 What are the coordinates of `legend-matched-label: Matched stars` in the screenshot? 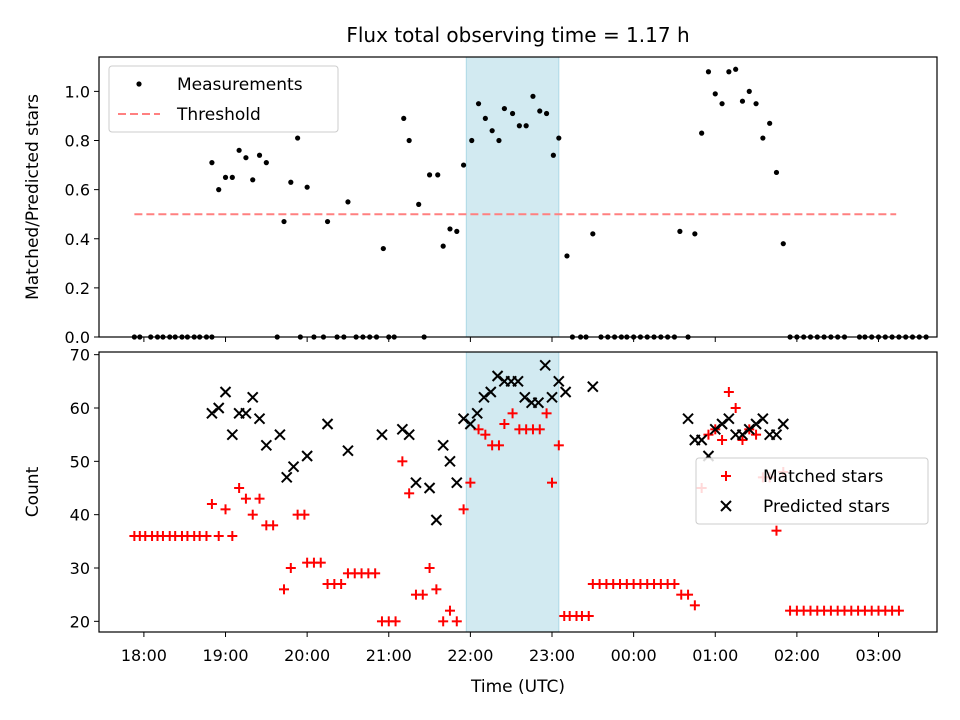 It's located at (823, 477).